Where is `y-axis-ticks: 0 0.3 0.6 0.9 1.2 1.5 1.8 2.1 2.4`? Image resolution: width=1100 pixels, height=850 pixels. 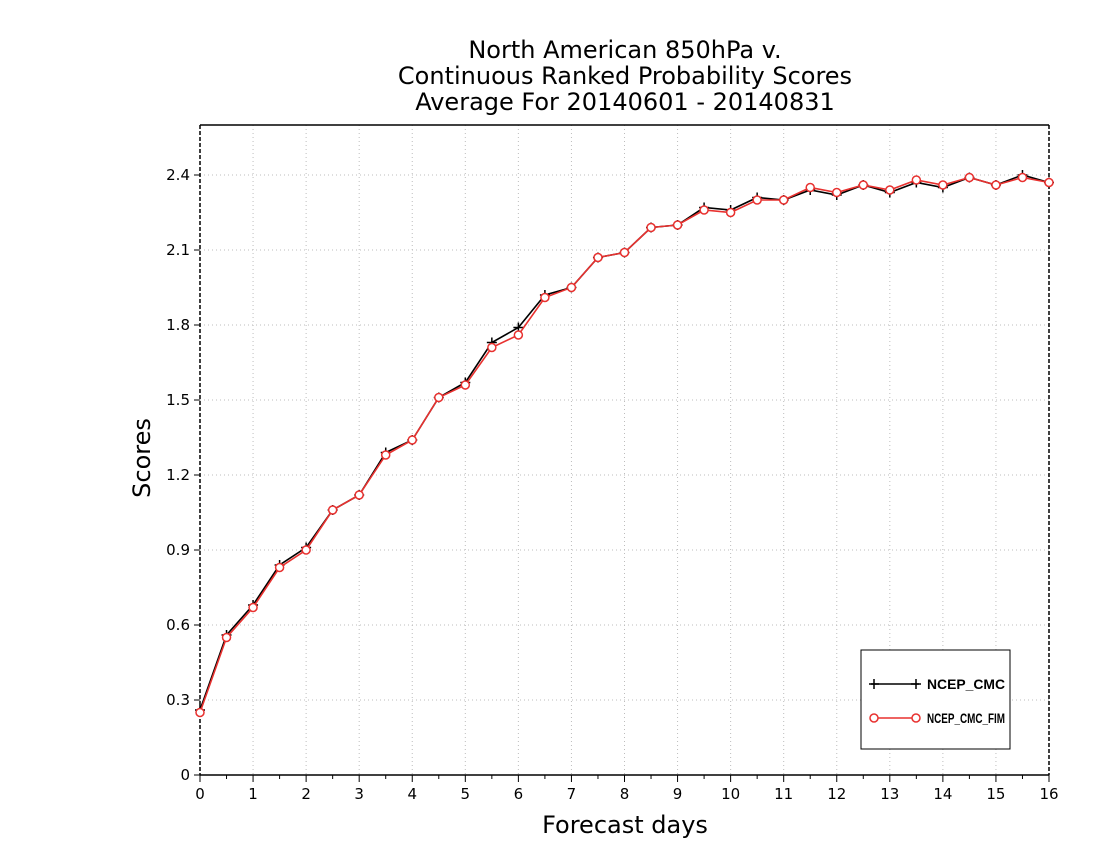 y-axis-ticks: 0 0.3 0.6 0.9 1.2 1.5 1.8 2.1 2.4 is located at coordinates (183, 475).